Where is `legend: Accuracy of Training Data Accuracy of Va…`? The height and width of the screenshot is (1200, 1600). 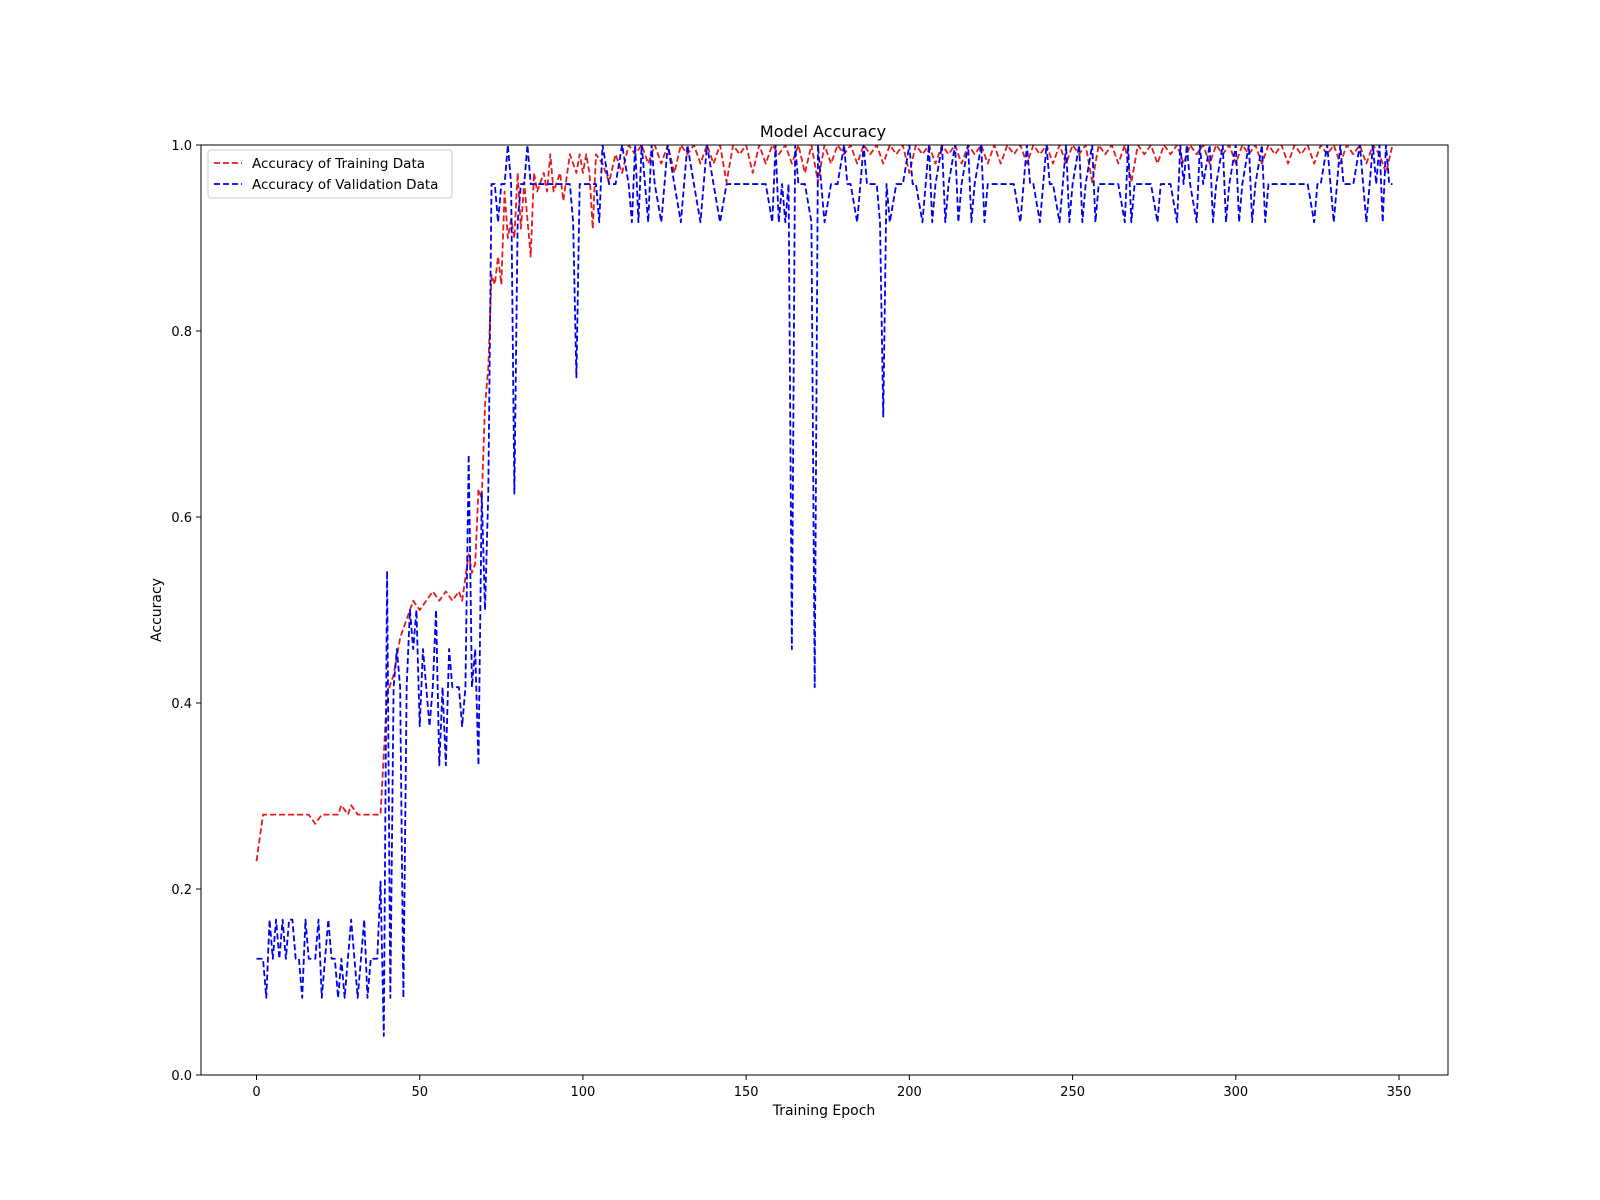 legend: Accuracy of Training Data Accuracy of Va… is located at coordinates (330, 174).